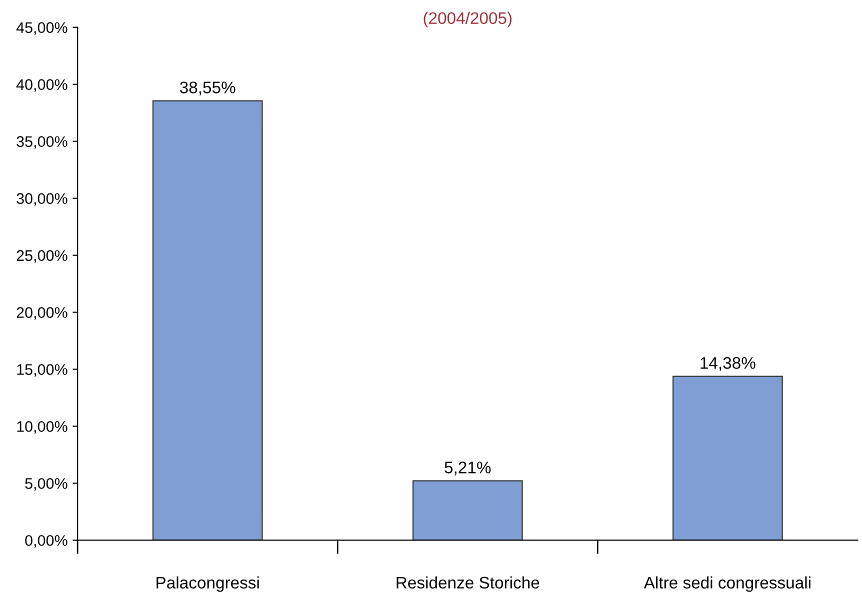  Describe the element at coordinates (208, 89) in the screenshot. I see `data-label: 38,55%` at that location.